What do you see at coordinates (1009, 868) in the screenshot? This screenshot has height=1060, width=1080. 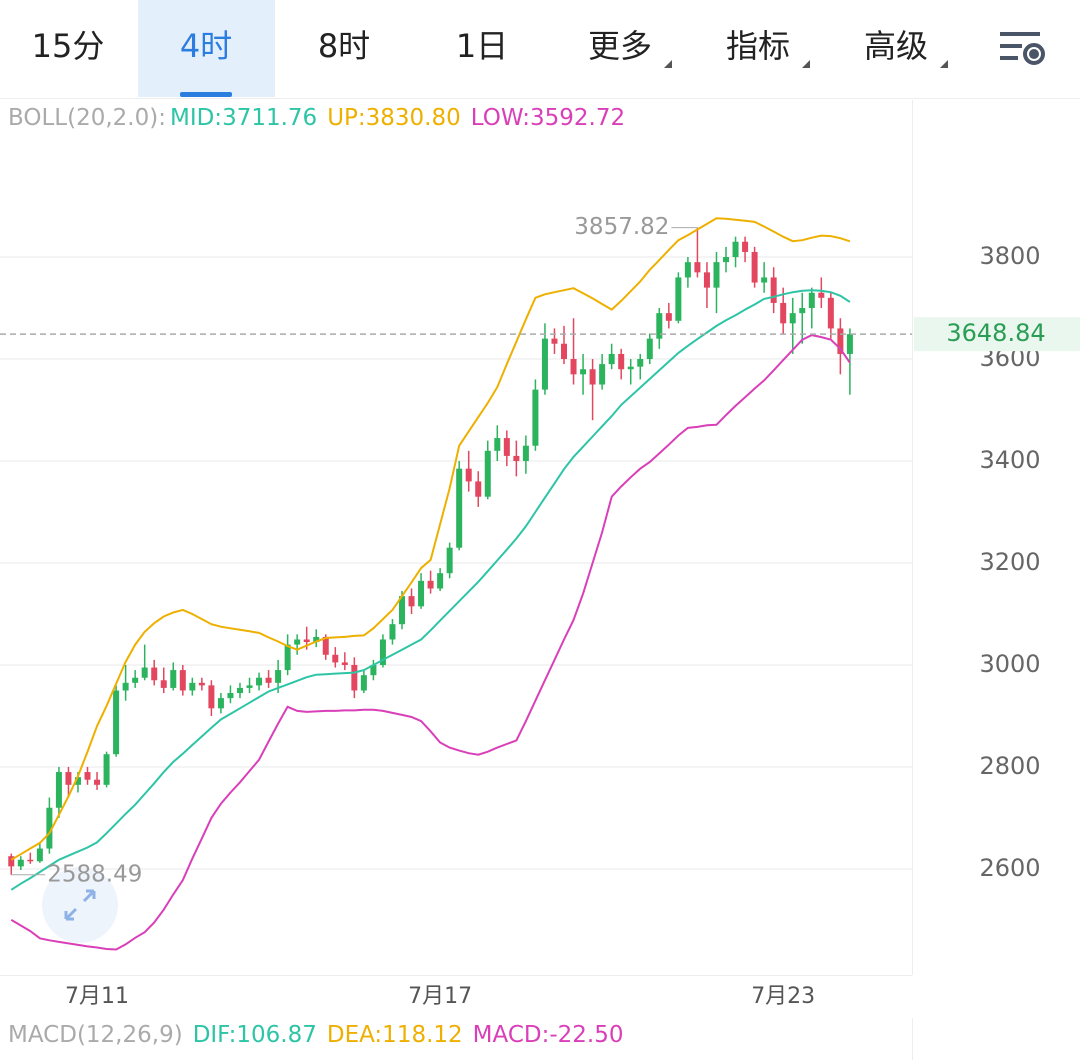 I see `y-tick-label: 2600` at bounding box center [1009, 868].